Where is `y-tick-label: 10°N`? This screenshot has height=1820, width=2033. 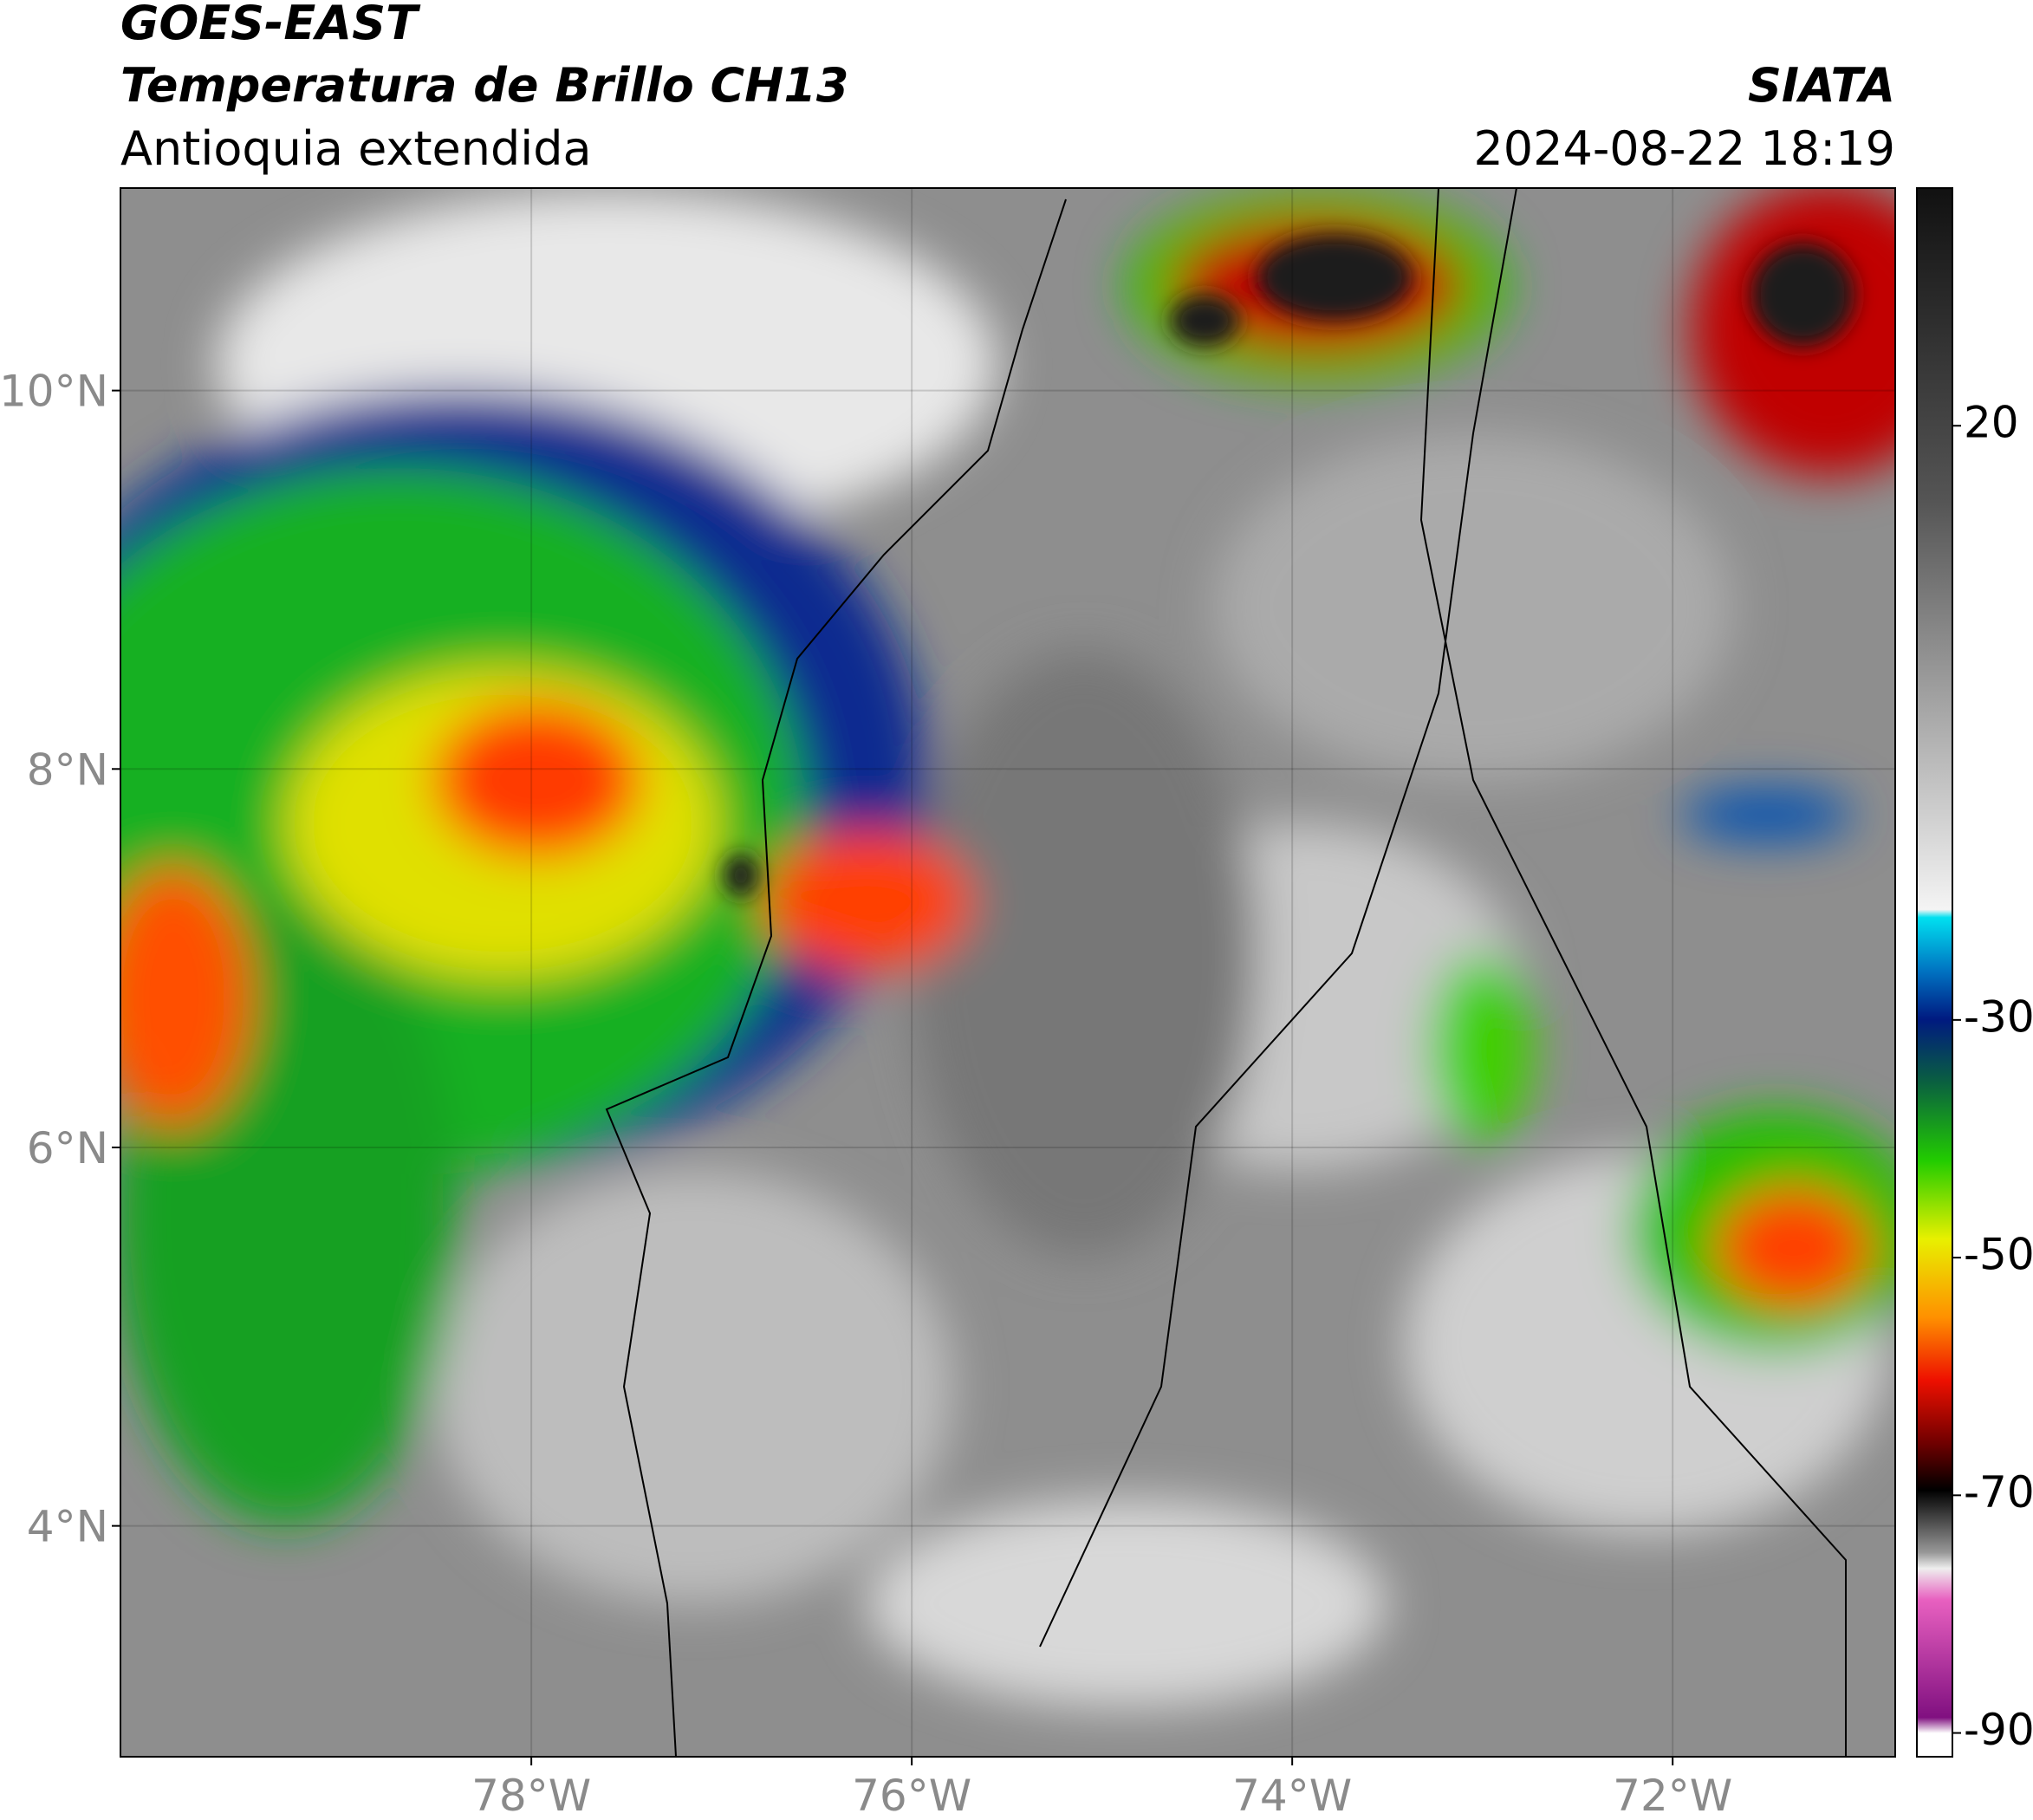 y-tick-label: 10°N is located at coordinates (54, 392).